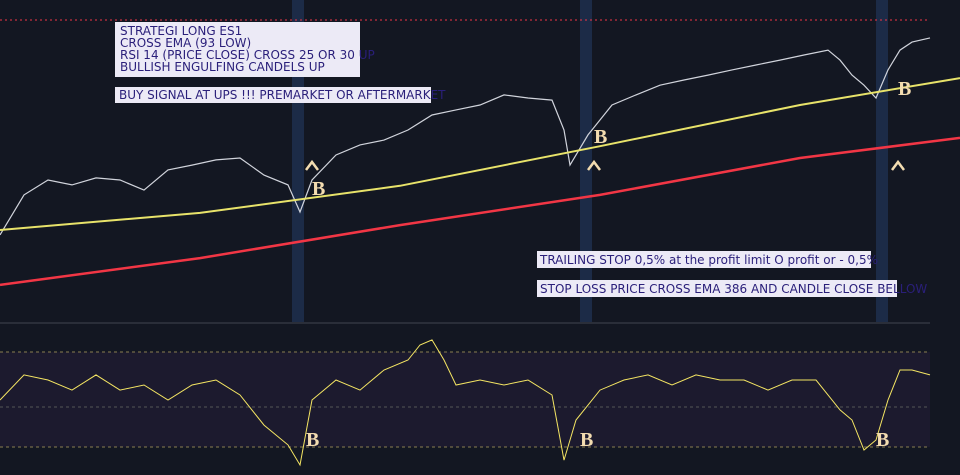 The image size is (960, 475). I want to click on strategy-line: BULLISH ENGULFING CANDELS UP, so click(222, 67).